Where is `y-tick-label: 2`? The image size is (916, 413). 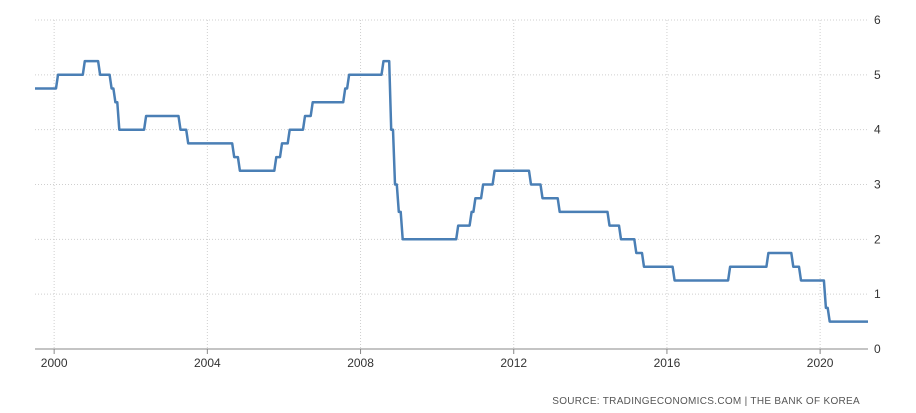 y-tick-label: 2 is located at coordinates (877, 239).